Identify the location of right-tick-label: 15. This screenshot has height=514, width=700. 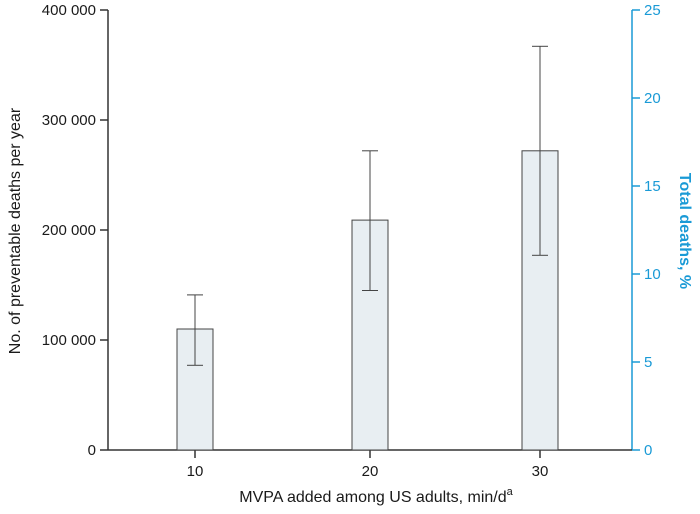
(652, 186).